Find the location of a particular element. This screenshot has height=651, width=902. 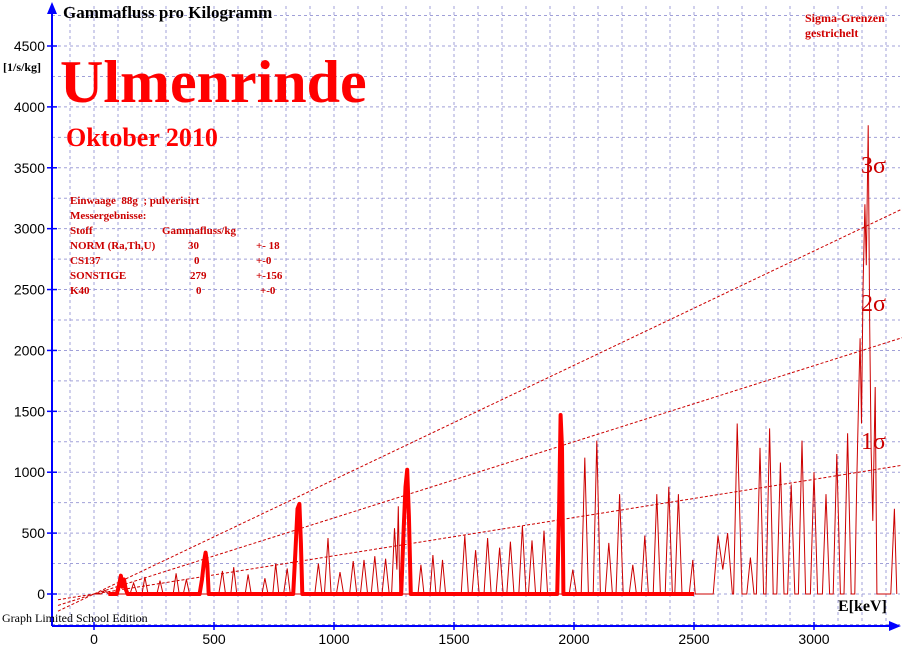

info-row-err: +- 18 is located at coordinates (268, 246).